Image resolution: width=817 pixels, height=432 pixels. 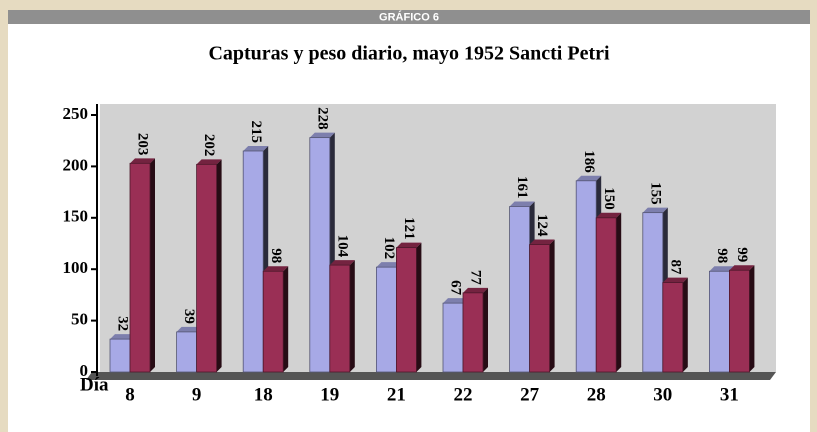 What do you see at coordinates (589, 161) in the screenshot?
I see `data-label: 186` at bounding box center [589, 161].